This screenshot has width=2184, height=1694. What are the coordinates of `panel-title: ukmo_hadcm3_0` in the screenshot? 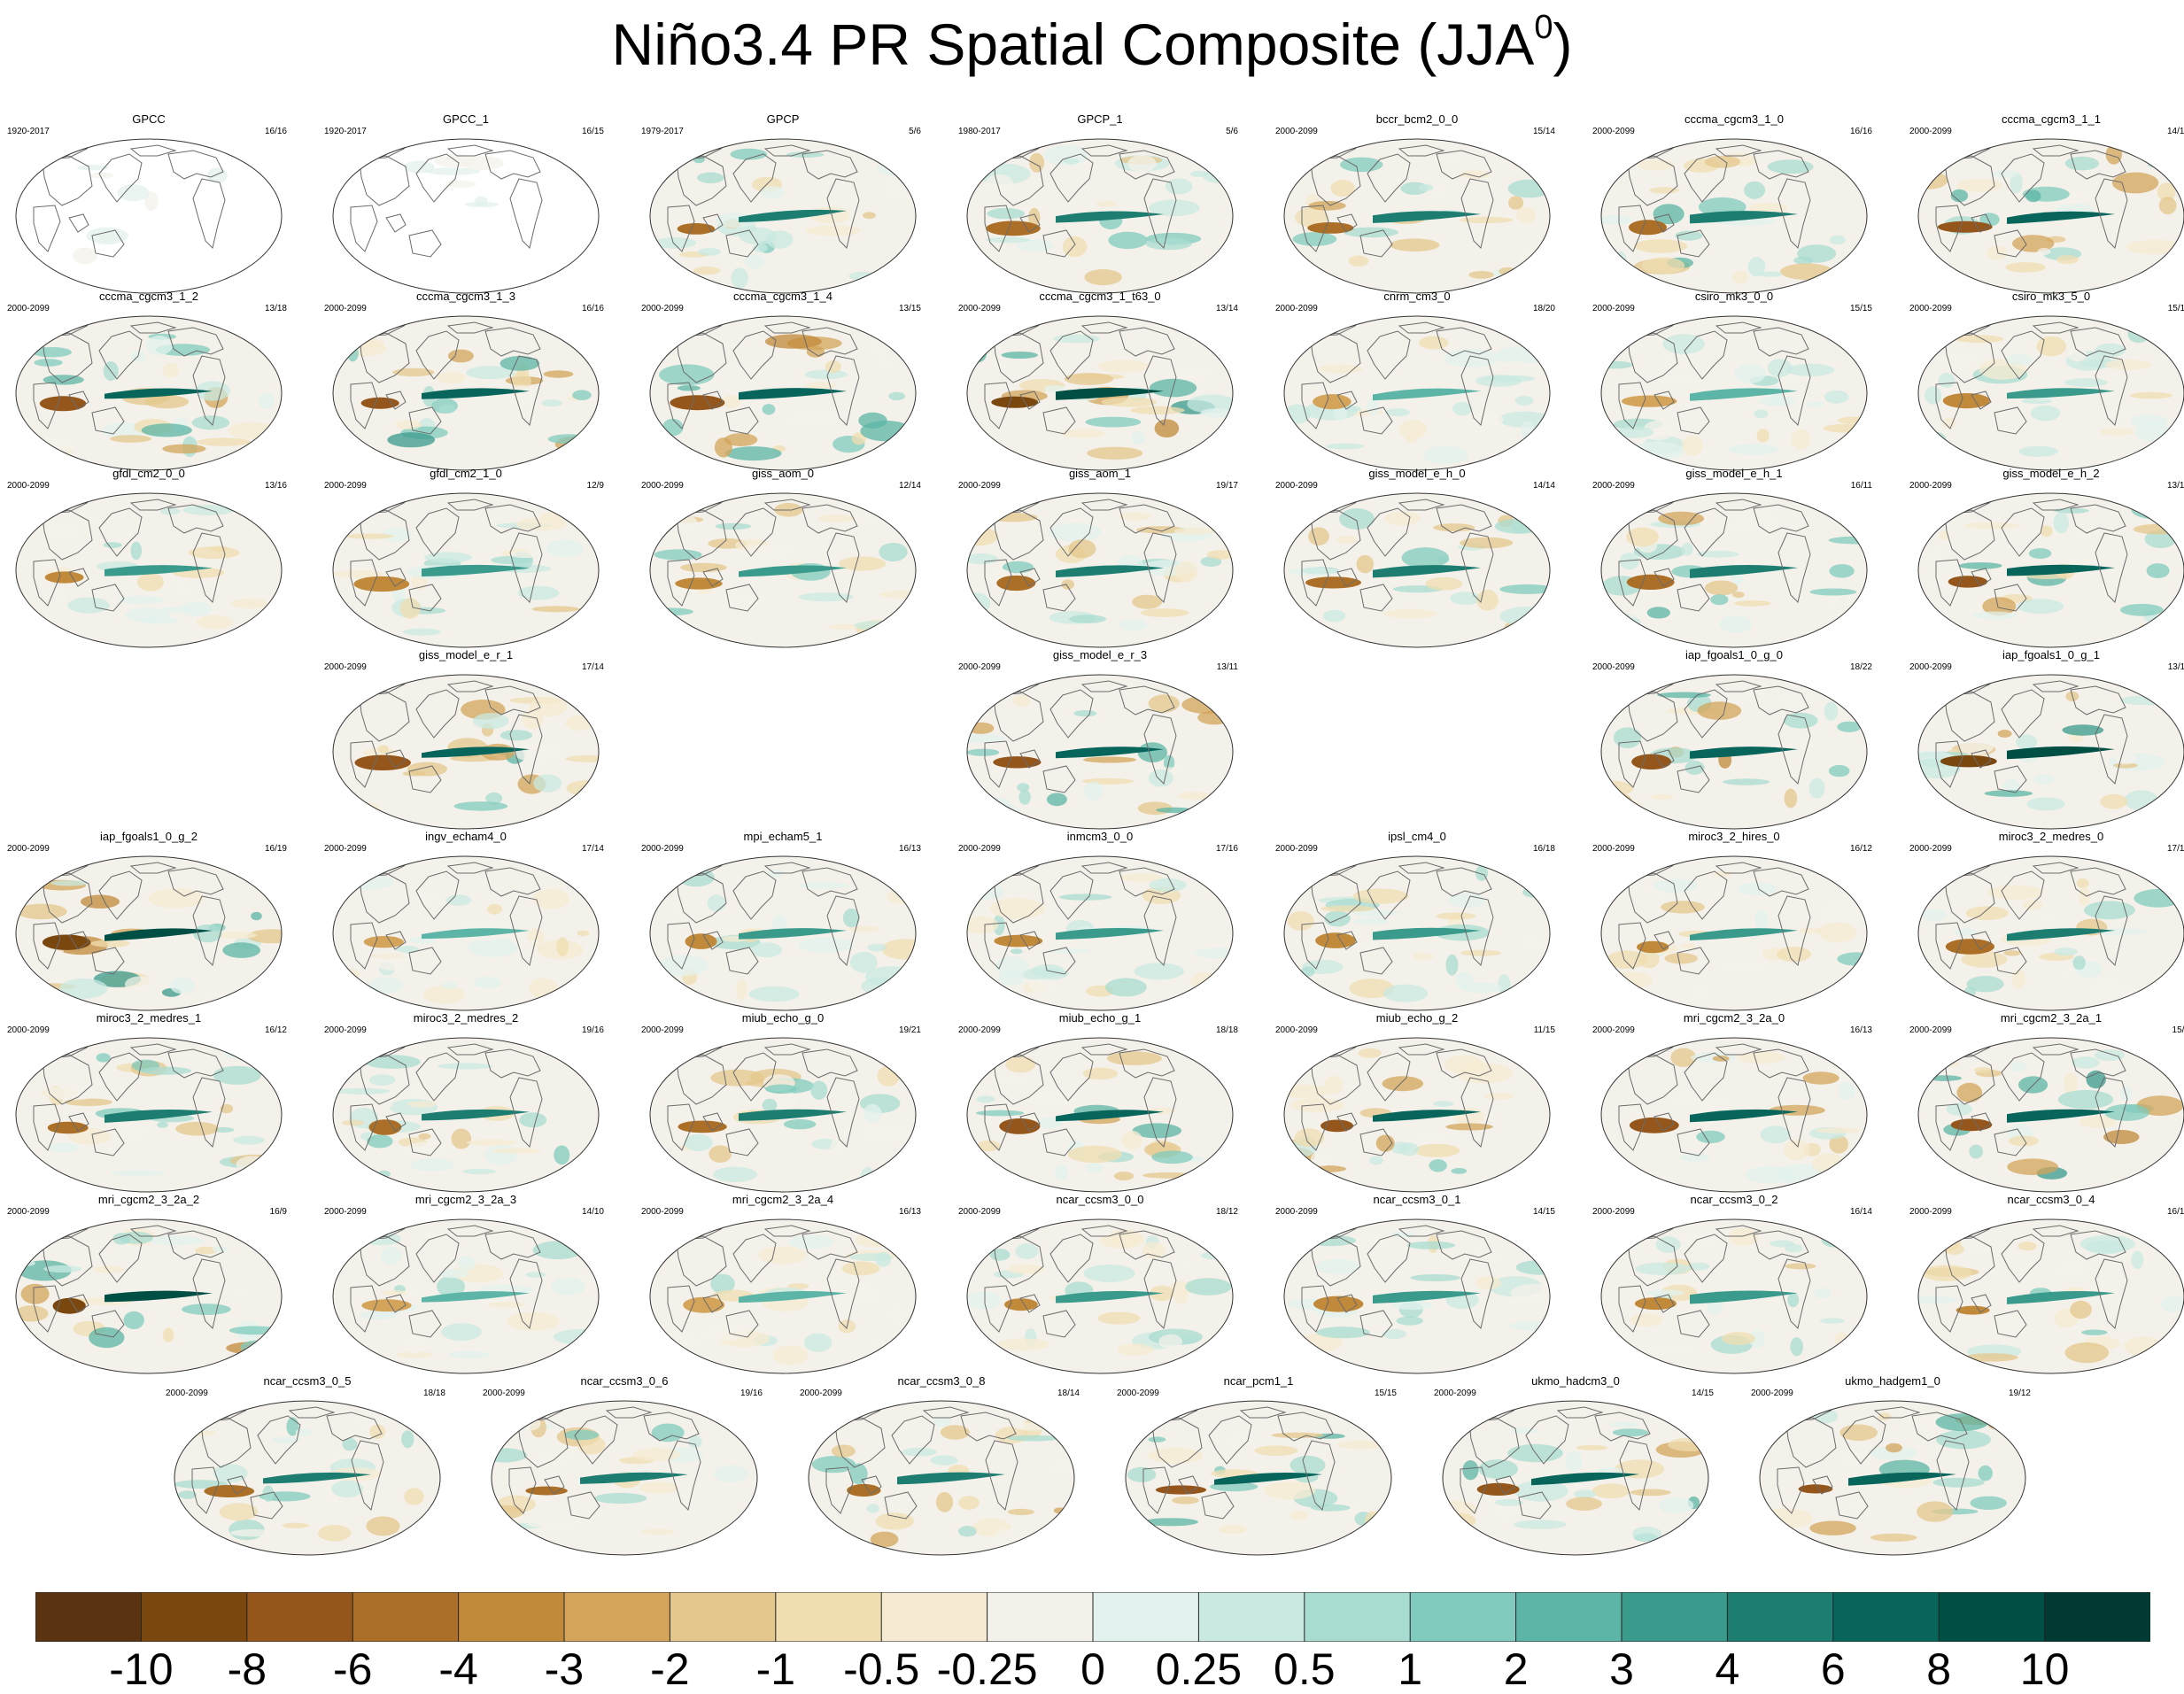 It's located at (1575, 1381).